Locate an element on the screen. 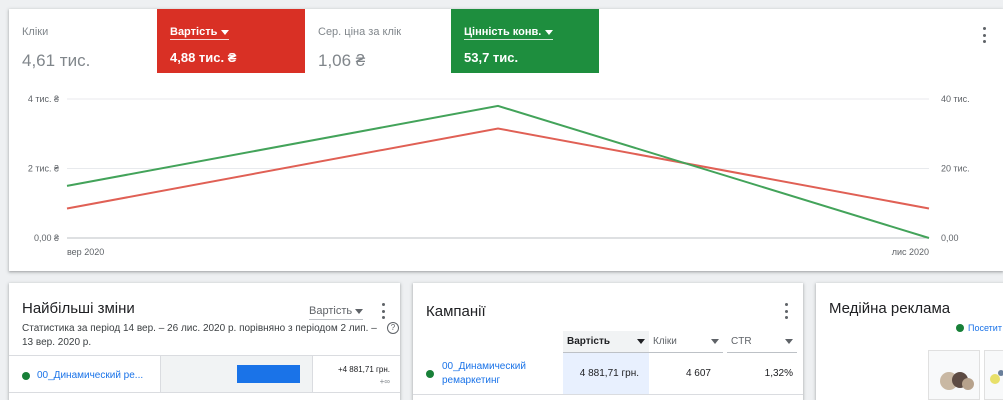  metric-label: Вартість is located at coordinates (194, 32).